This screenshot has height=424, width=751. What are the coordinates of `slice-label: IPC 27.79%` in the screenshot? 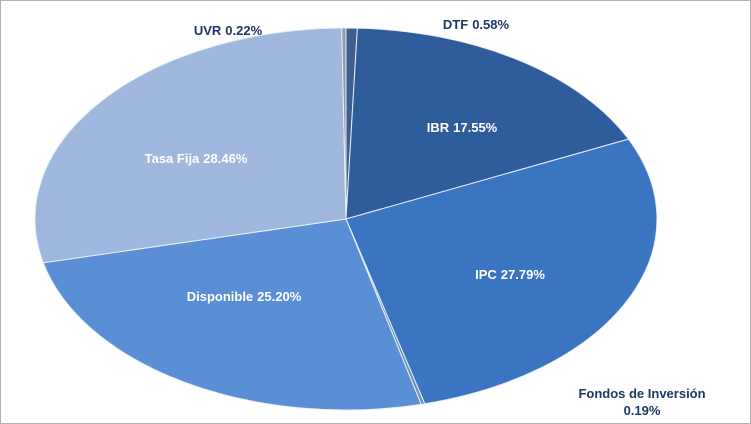 It's located at (510, 274).